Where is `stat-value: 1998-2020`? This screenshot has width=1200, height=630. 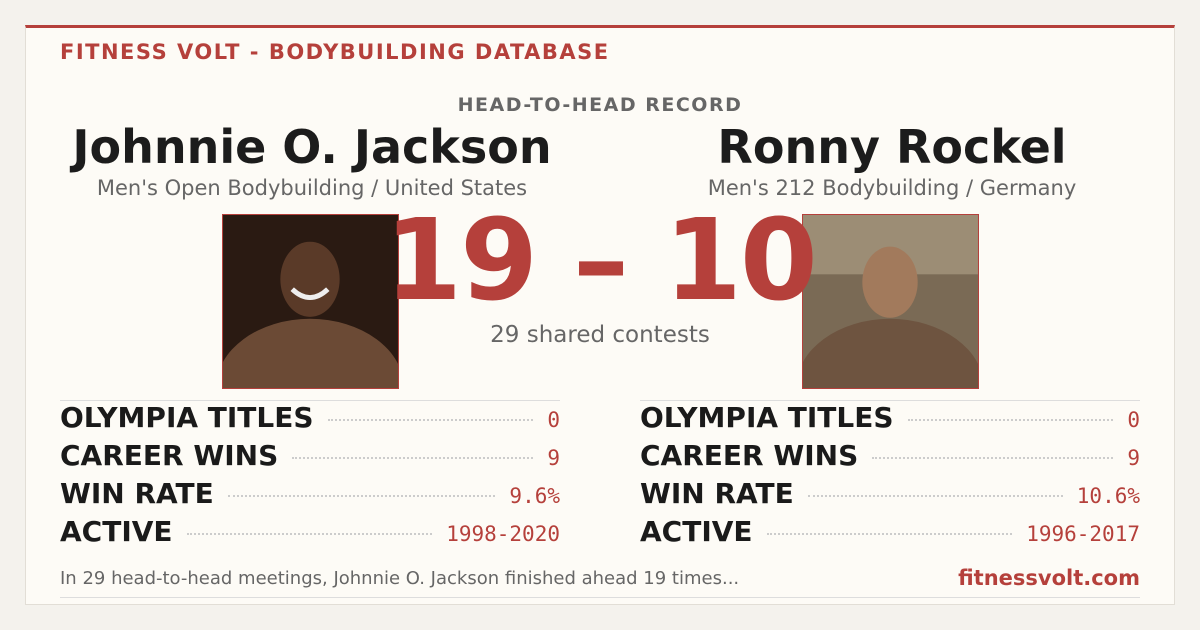
stat-value: 1998-2020 is located at coordinates (503, 534).